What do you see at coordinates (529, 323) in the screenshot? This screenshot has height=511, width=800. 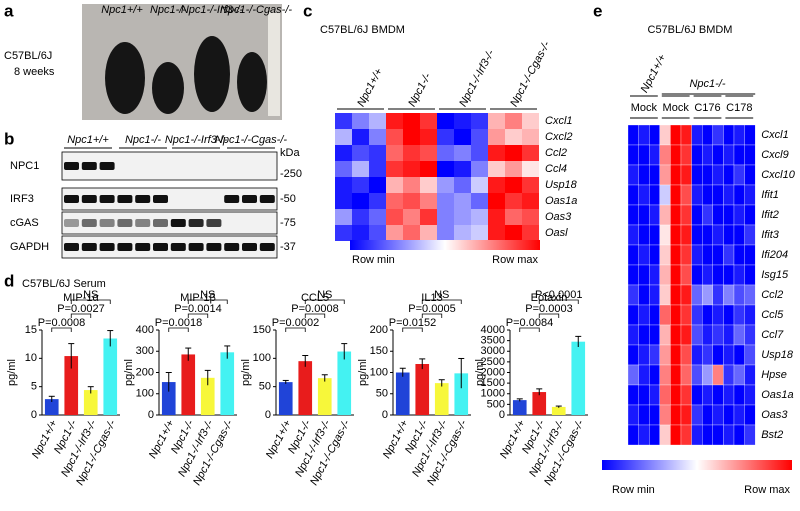 I see `significance-label: P=0.0084` at bounding box center [529, 323].